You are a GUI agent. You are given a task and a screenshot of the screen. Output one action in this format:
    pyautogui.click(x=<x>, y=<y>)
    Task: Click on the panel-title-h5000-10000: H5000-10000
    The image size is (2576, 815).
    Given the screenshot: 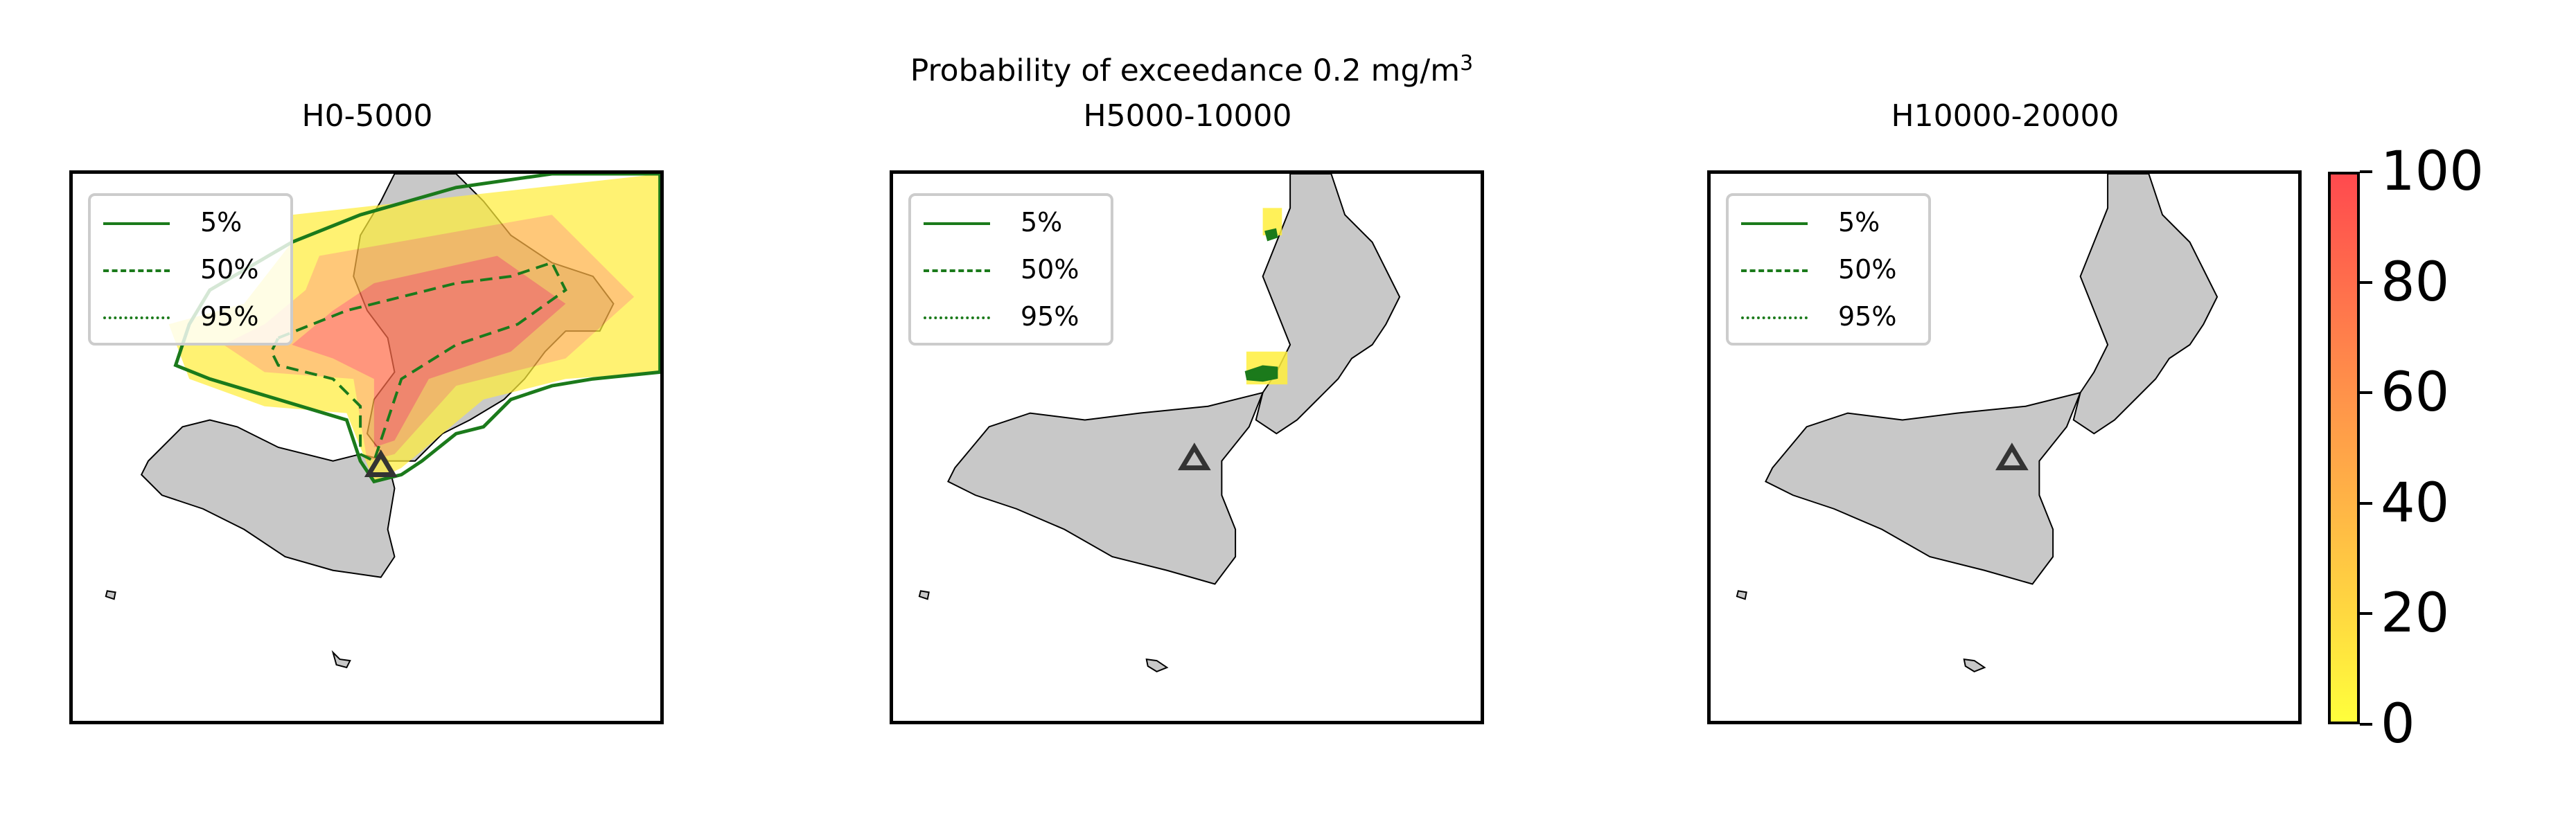 What is the action you would take?
    pyautogui.click(x=1187, y=116)
    